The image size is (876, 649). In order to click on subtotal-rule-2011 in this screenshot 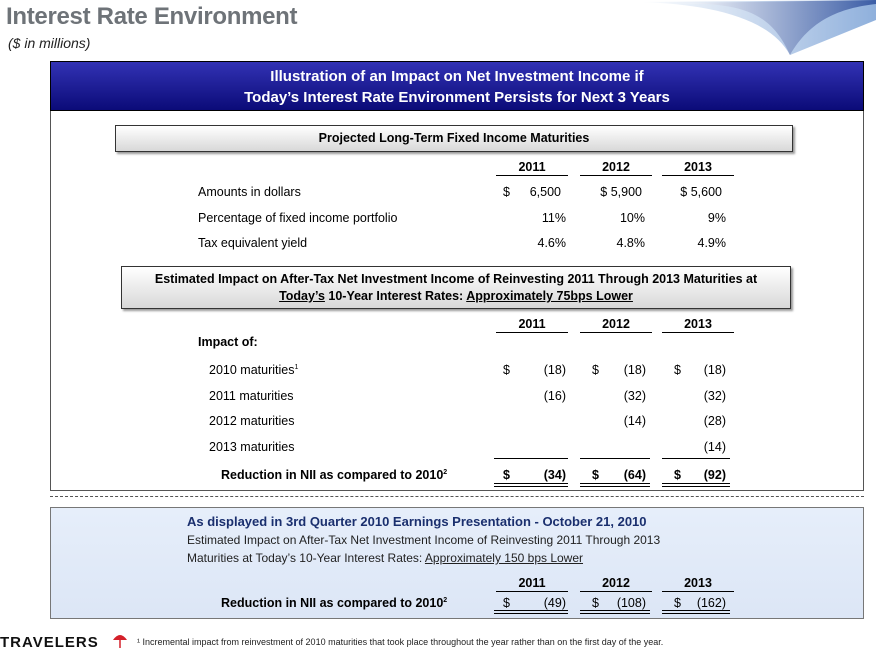, I will do `click(531, 458)`.